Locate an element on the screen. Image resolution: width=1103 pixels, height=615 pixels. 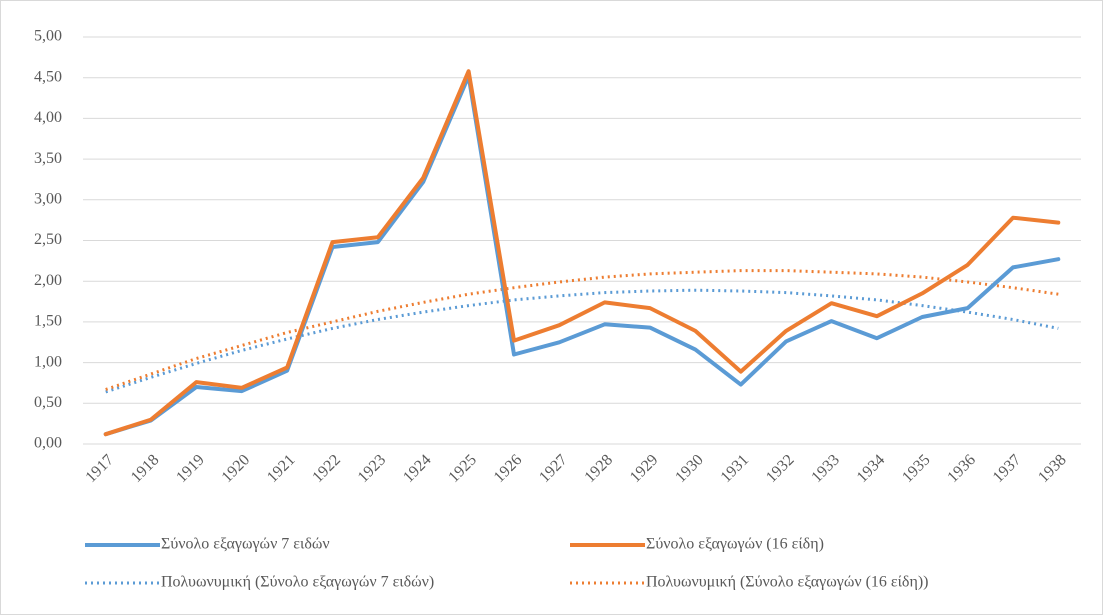
y-tick-label: 1,00 is located at coordinates (48, 361).